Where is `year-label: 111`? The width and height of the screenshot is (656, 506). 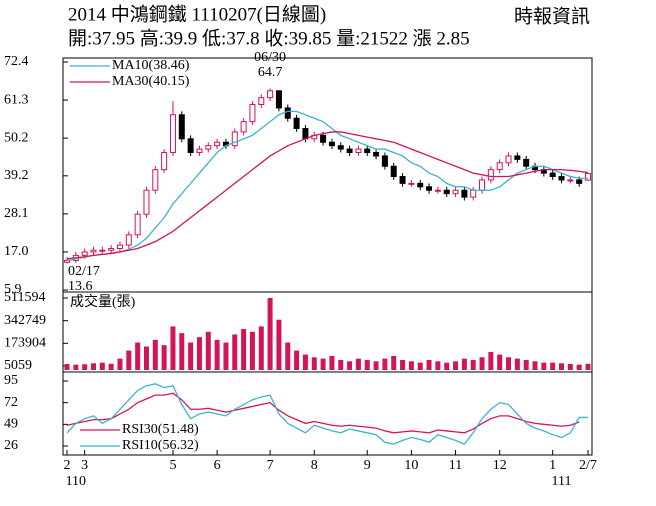 year-label: 111 is located at coordinates (562, 481).